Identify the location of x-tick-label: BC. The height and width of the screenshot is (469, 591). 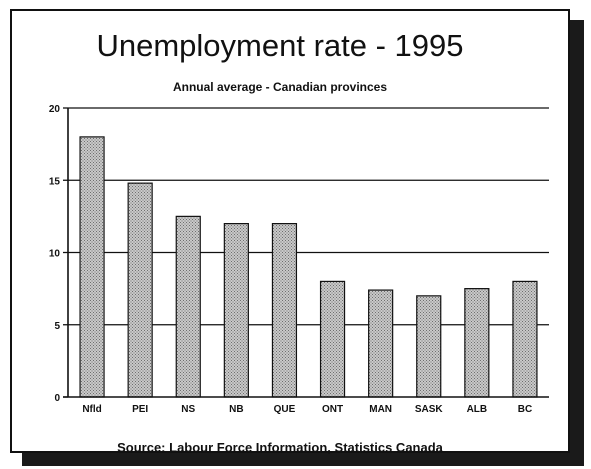
(525, 409).